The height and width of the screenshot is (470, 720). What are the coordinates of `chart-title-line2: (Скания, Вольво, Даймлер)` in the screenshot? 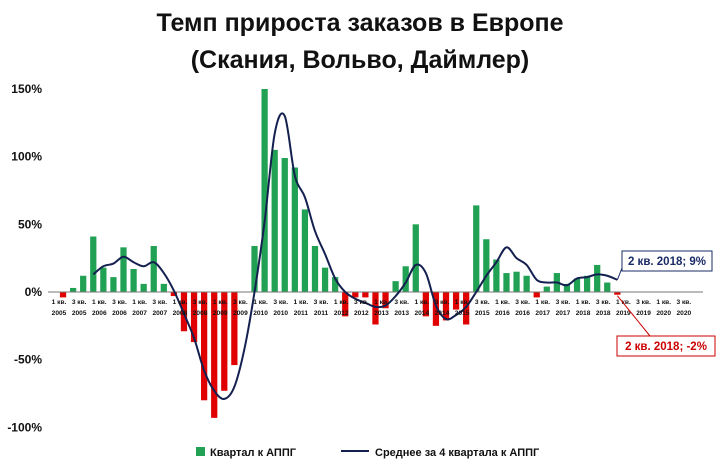 It's located at (360, 60).